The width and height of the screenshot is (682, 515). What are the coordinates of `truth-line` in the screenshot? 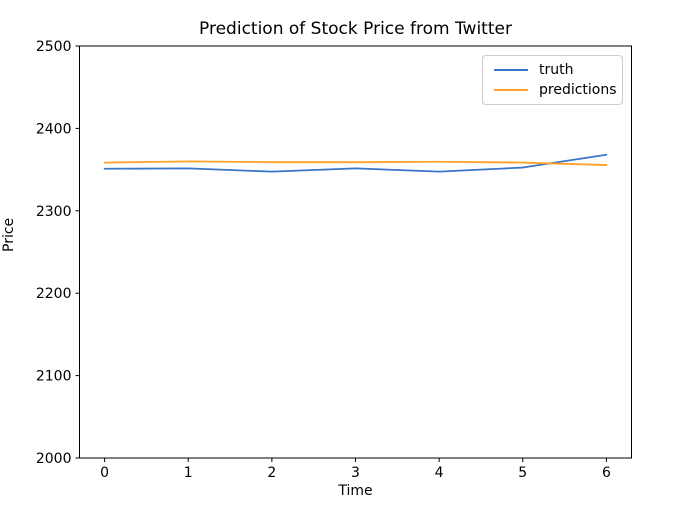 It's located at (355, 163).